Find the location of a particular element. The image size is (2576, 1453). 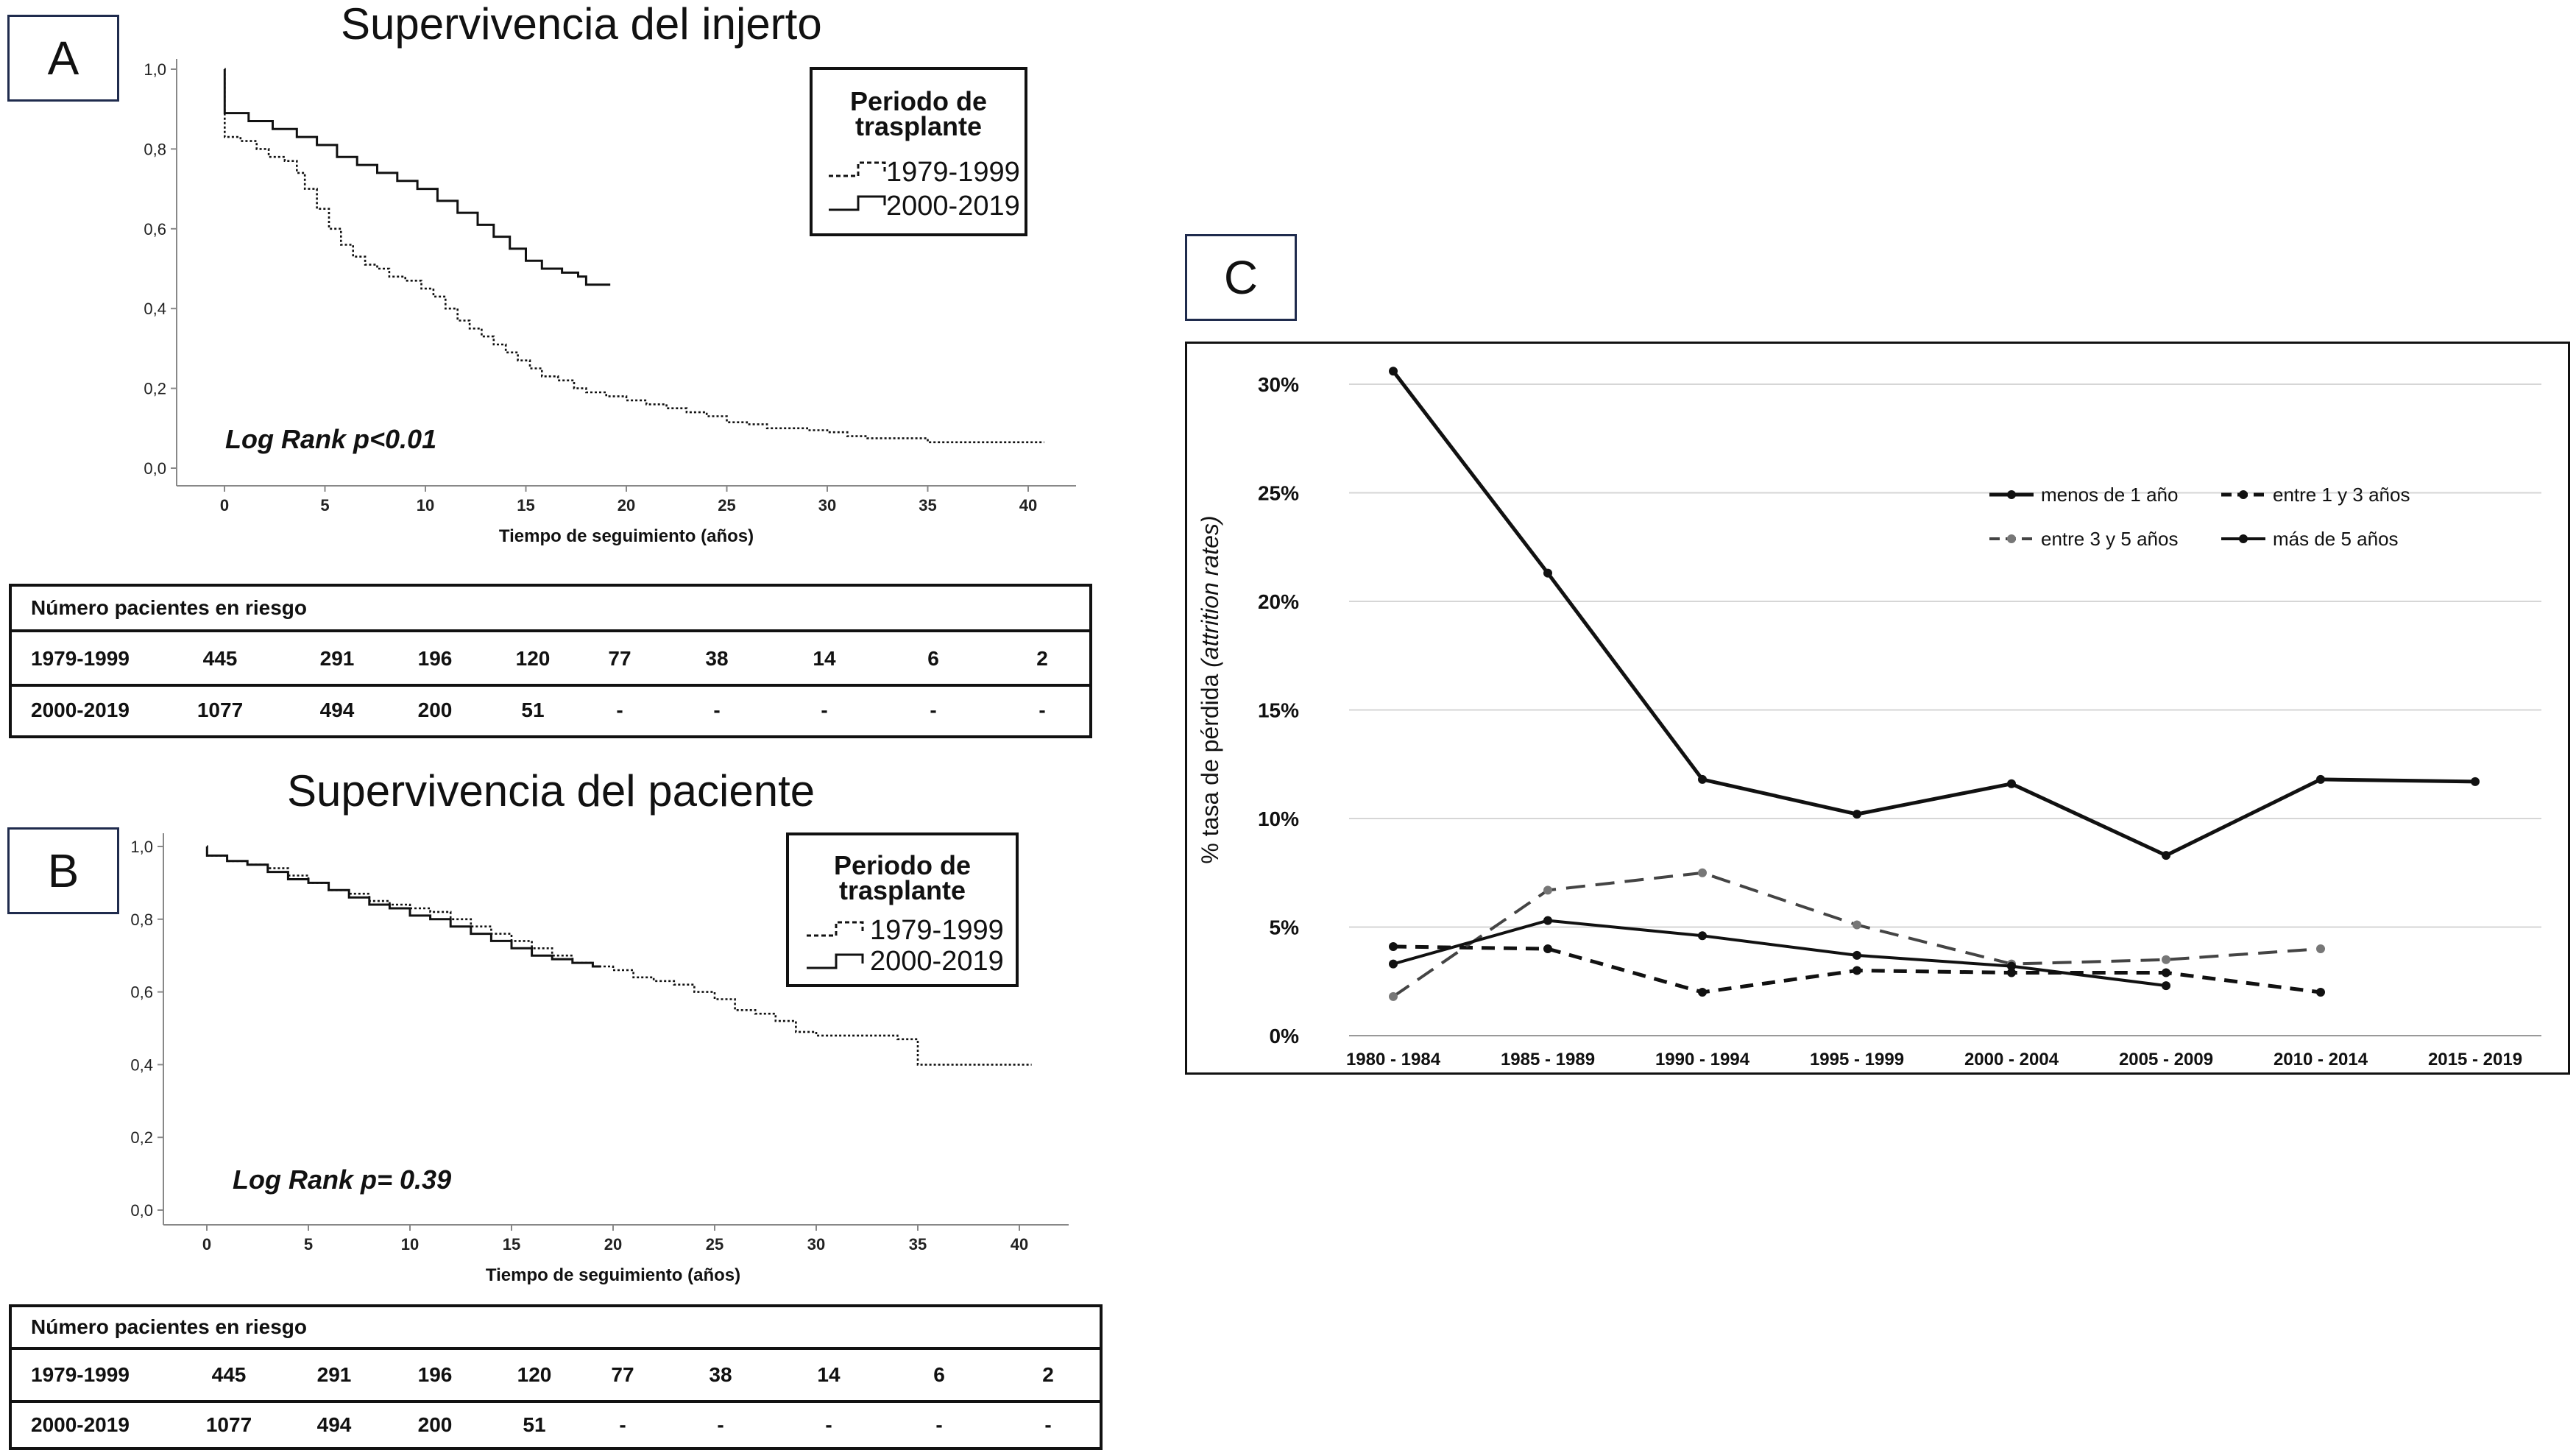

graft-legend-entry-1: 1979-1999 is located at coordinates (953, 172).